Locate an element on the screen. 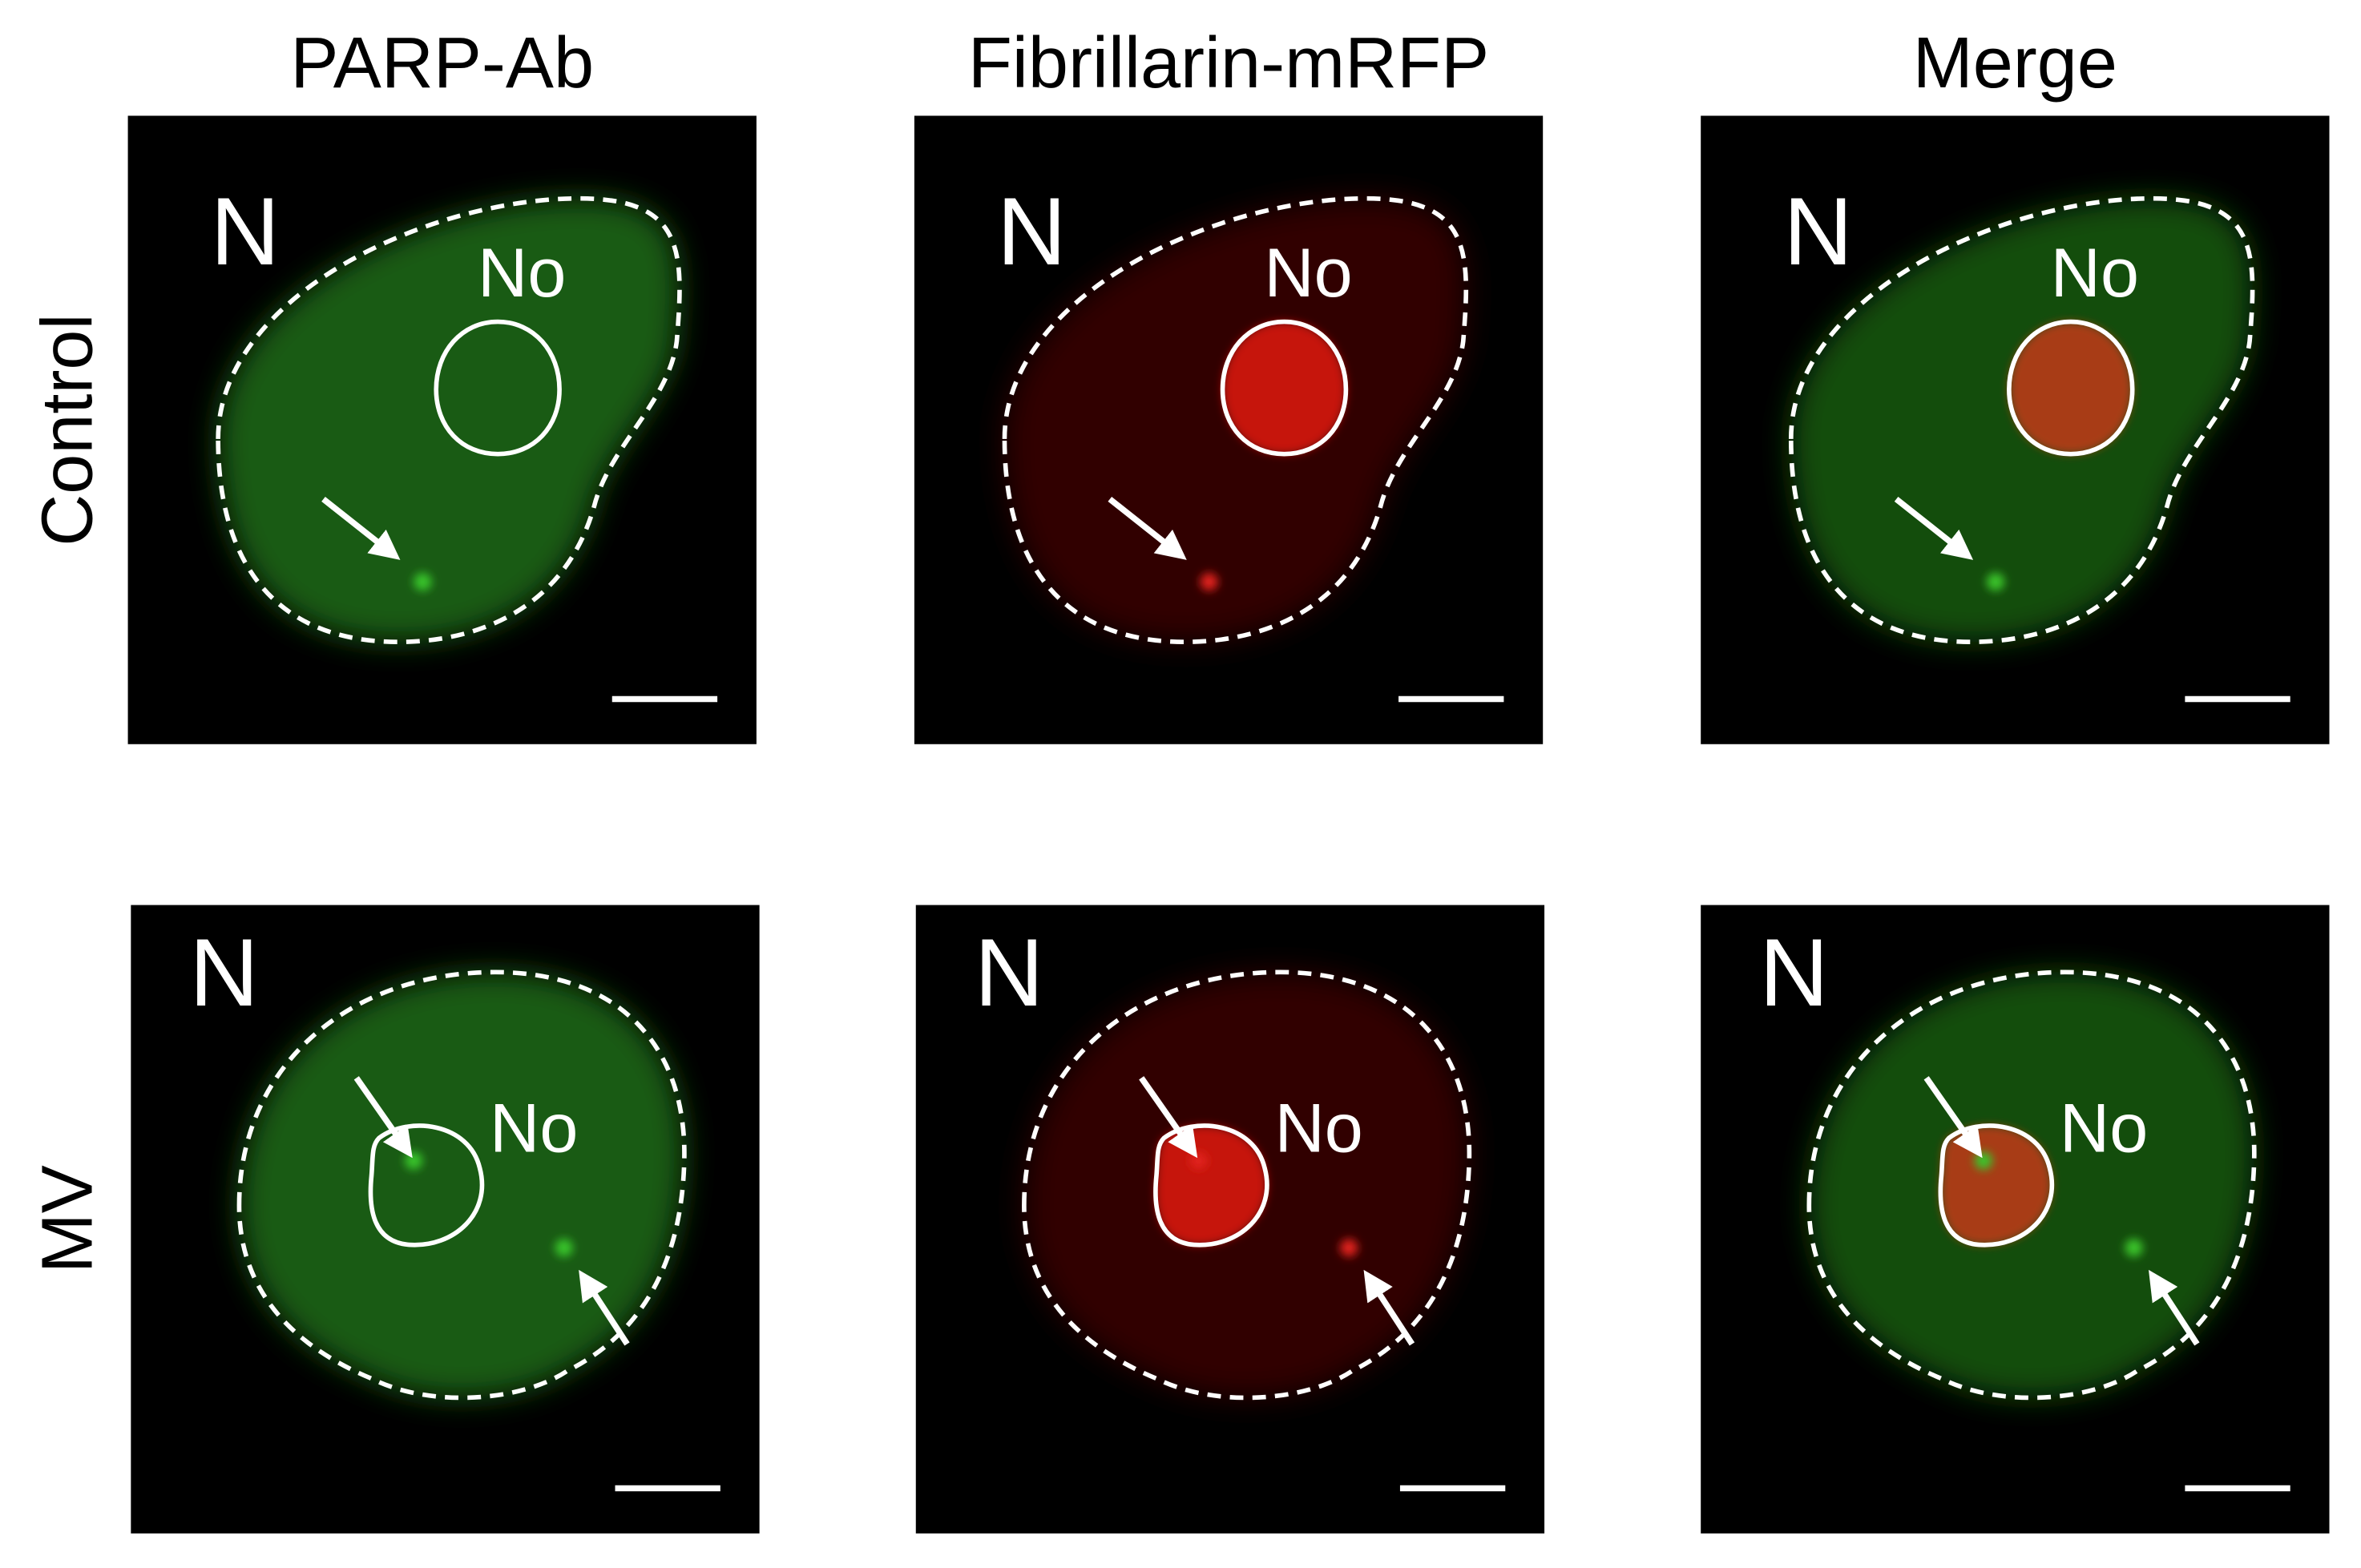 The width and height of the screenshot is (2361, 1568). row-label: Control is located at coordinates (67, 429).